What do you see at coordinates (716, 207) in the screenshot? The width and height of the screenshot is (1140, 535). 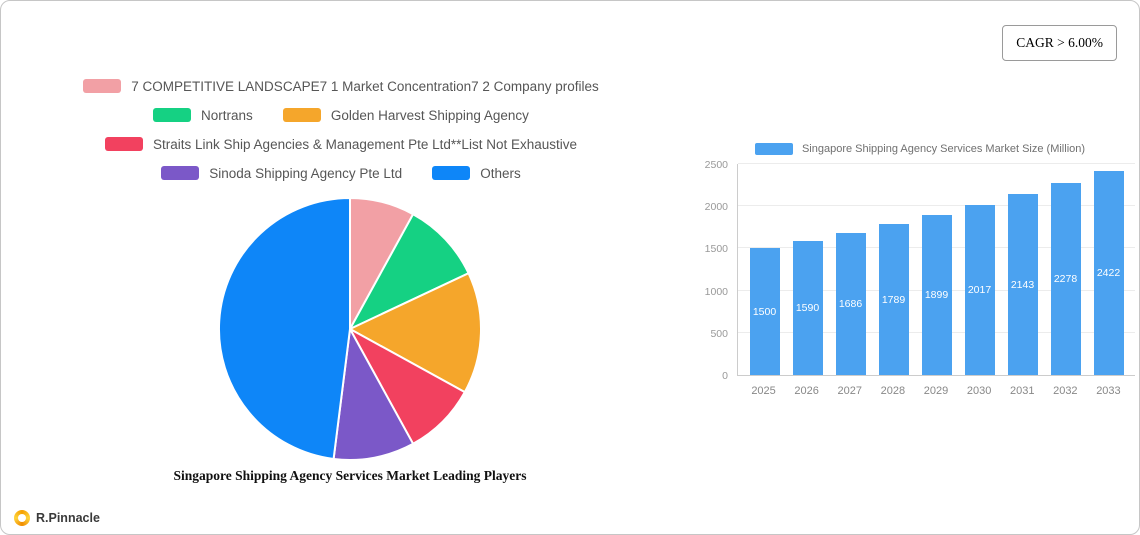 I see `y-axis-label: 2000` at bounding box center [716, 207].